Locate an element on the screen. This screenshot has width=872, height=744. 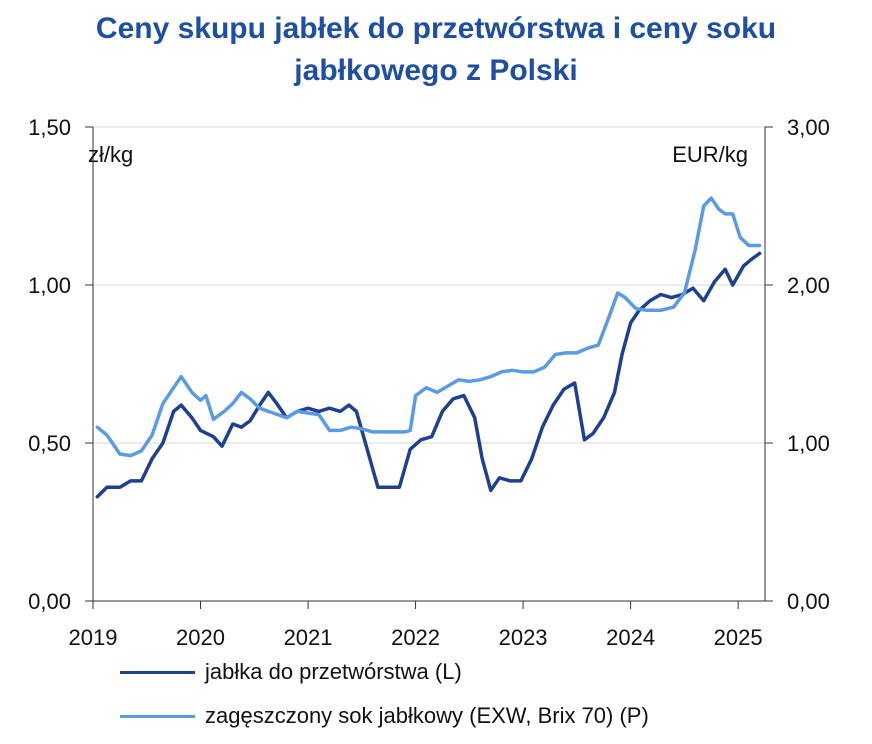
left-tick-label: 1,00 is located at coordinates (49, 285).